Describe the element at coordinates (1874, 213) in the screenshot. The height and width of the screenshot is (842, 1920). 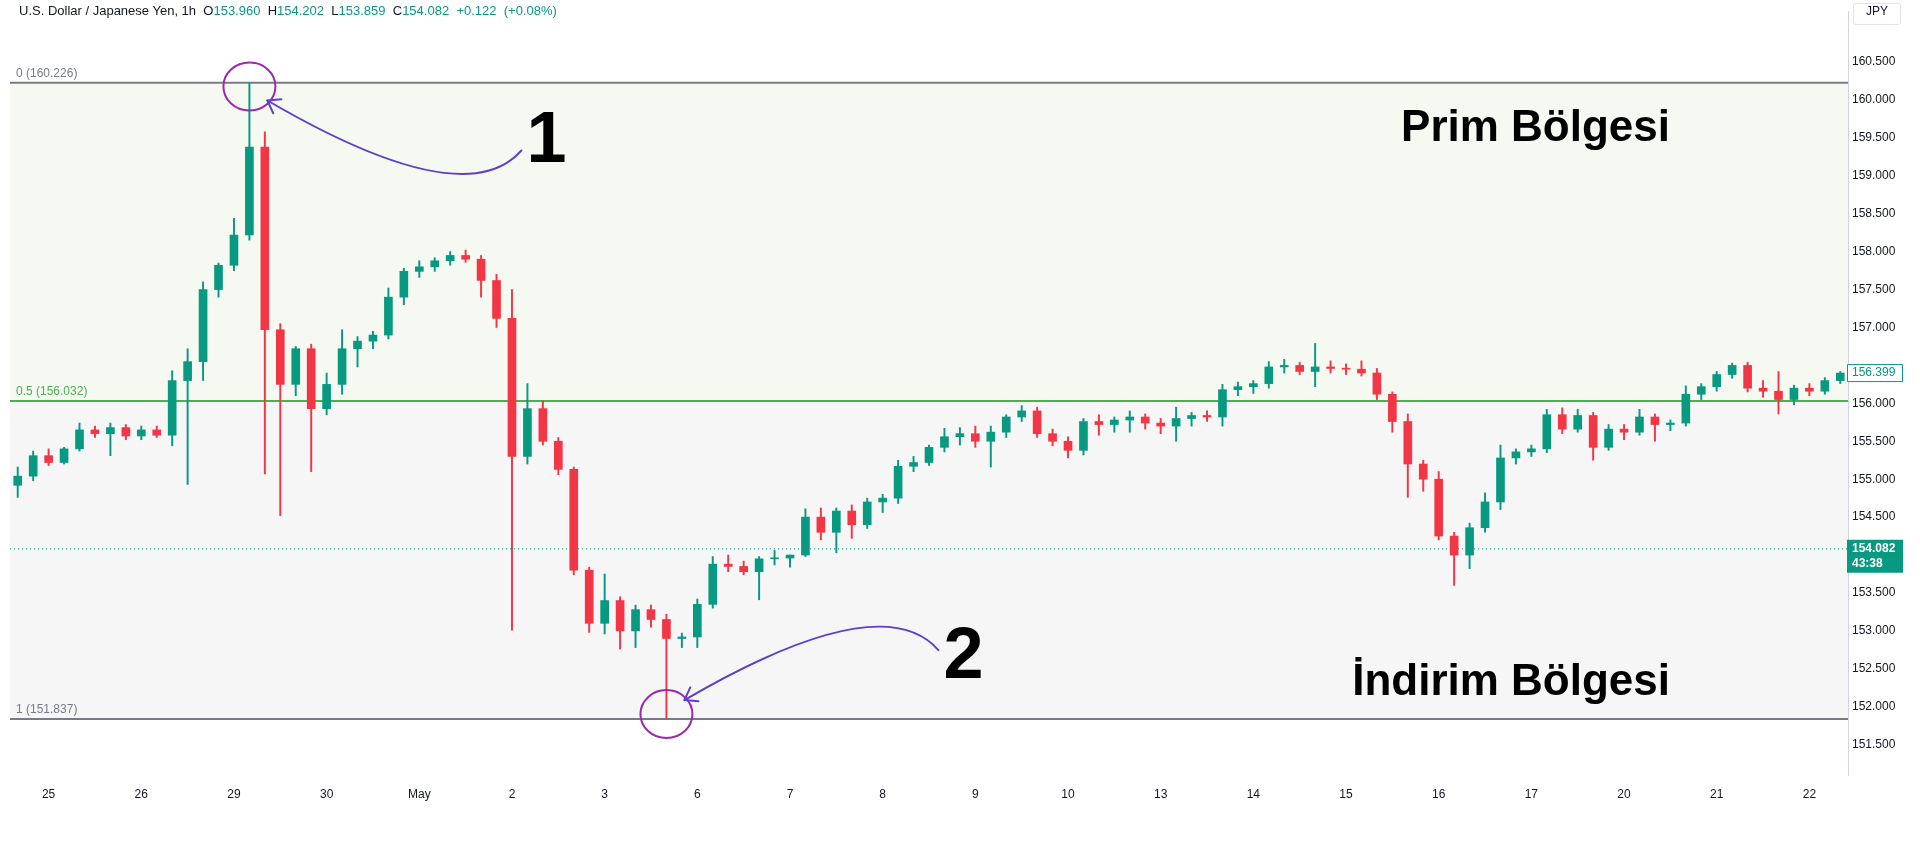
I see `y-tick-label: 158.500` at that location.